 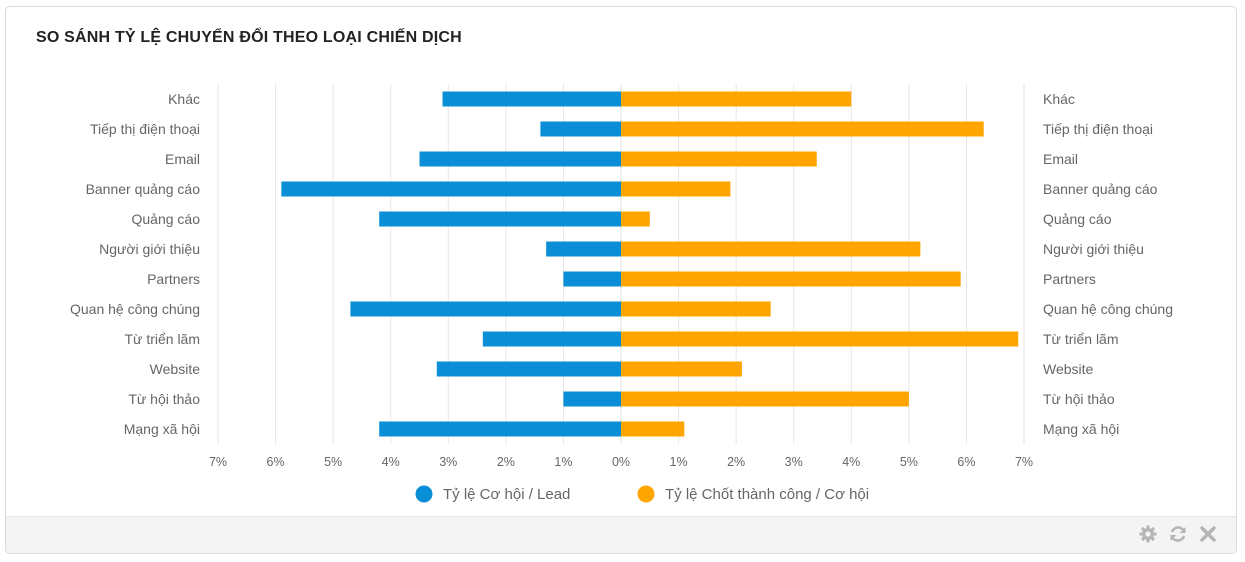 I want to click on close-icon, so click(x=1208, y=534).